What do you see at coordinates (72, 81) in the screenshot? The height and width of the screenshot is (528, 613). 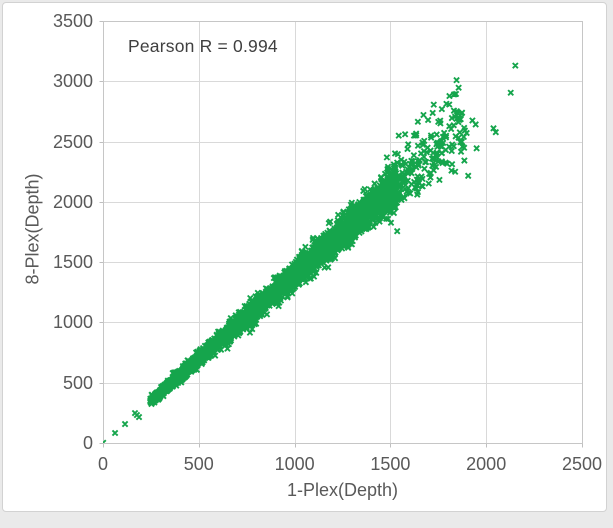 I see `y-tick-label: 3000` at bounding box center [72, 81].